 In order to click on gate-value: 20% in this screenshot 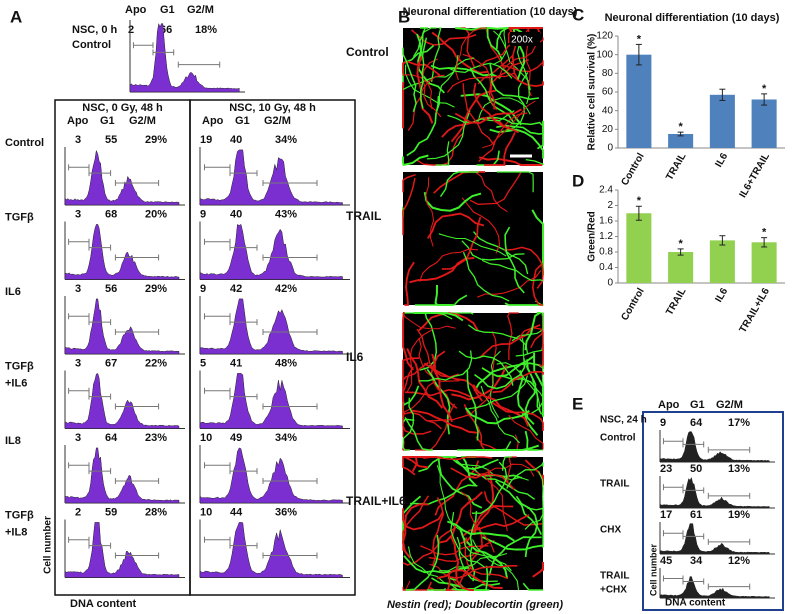, I will do `click(156, 214)`.